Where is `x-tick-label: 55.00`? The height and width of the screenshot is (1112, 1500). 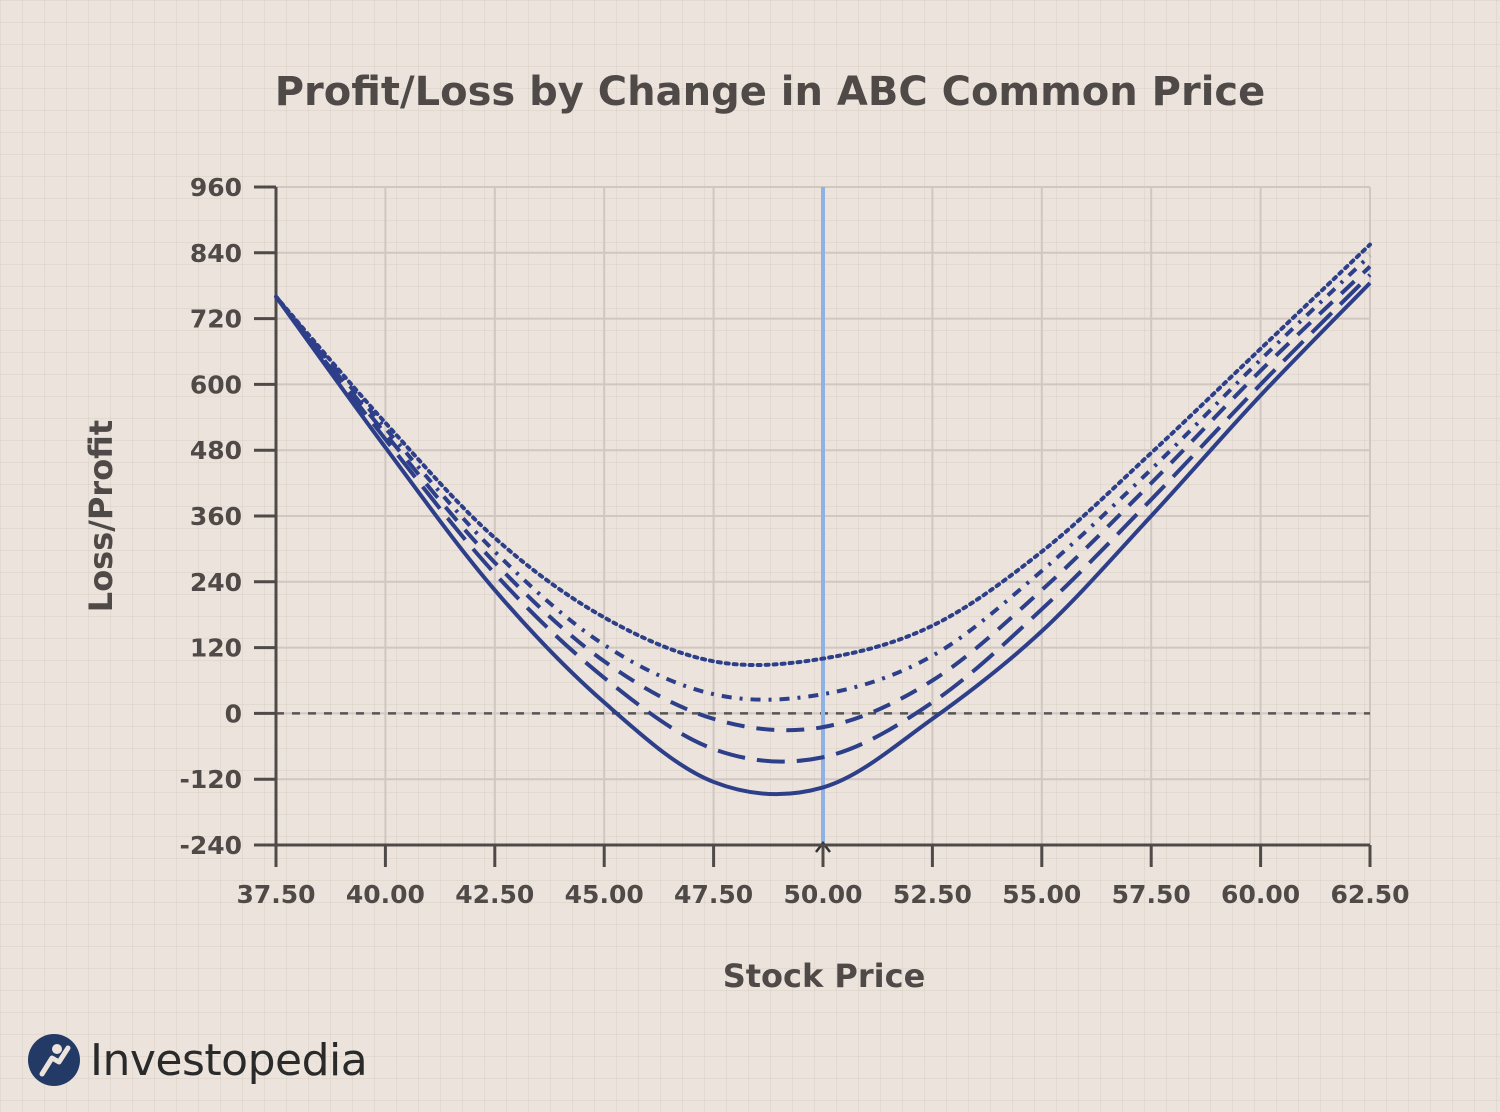 x-tick-label: 55.00 is located at coordinates (1041, 894).